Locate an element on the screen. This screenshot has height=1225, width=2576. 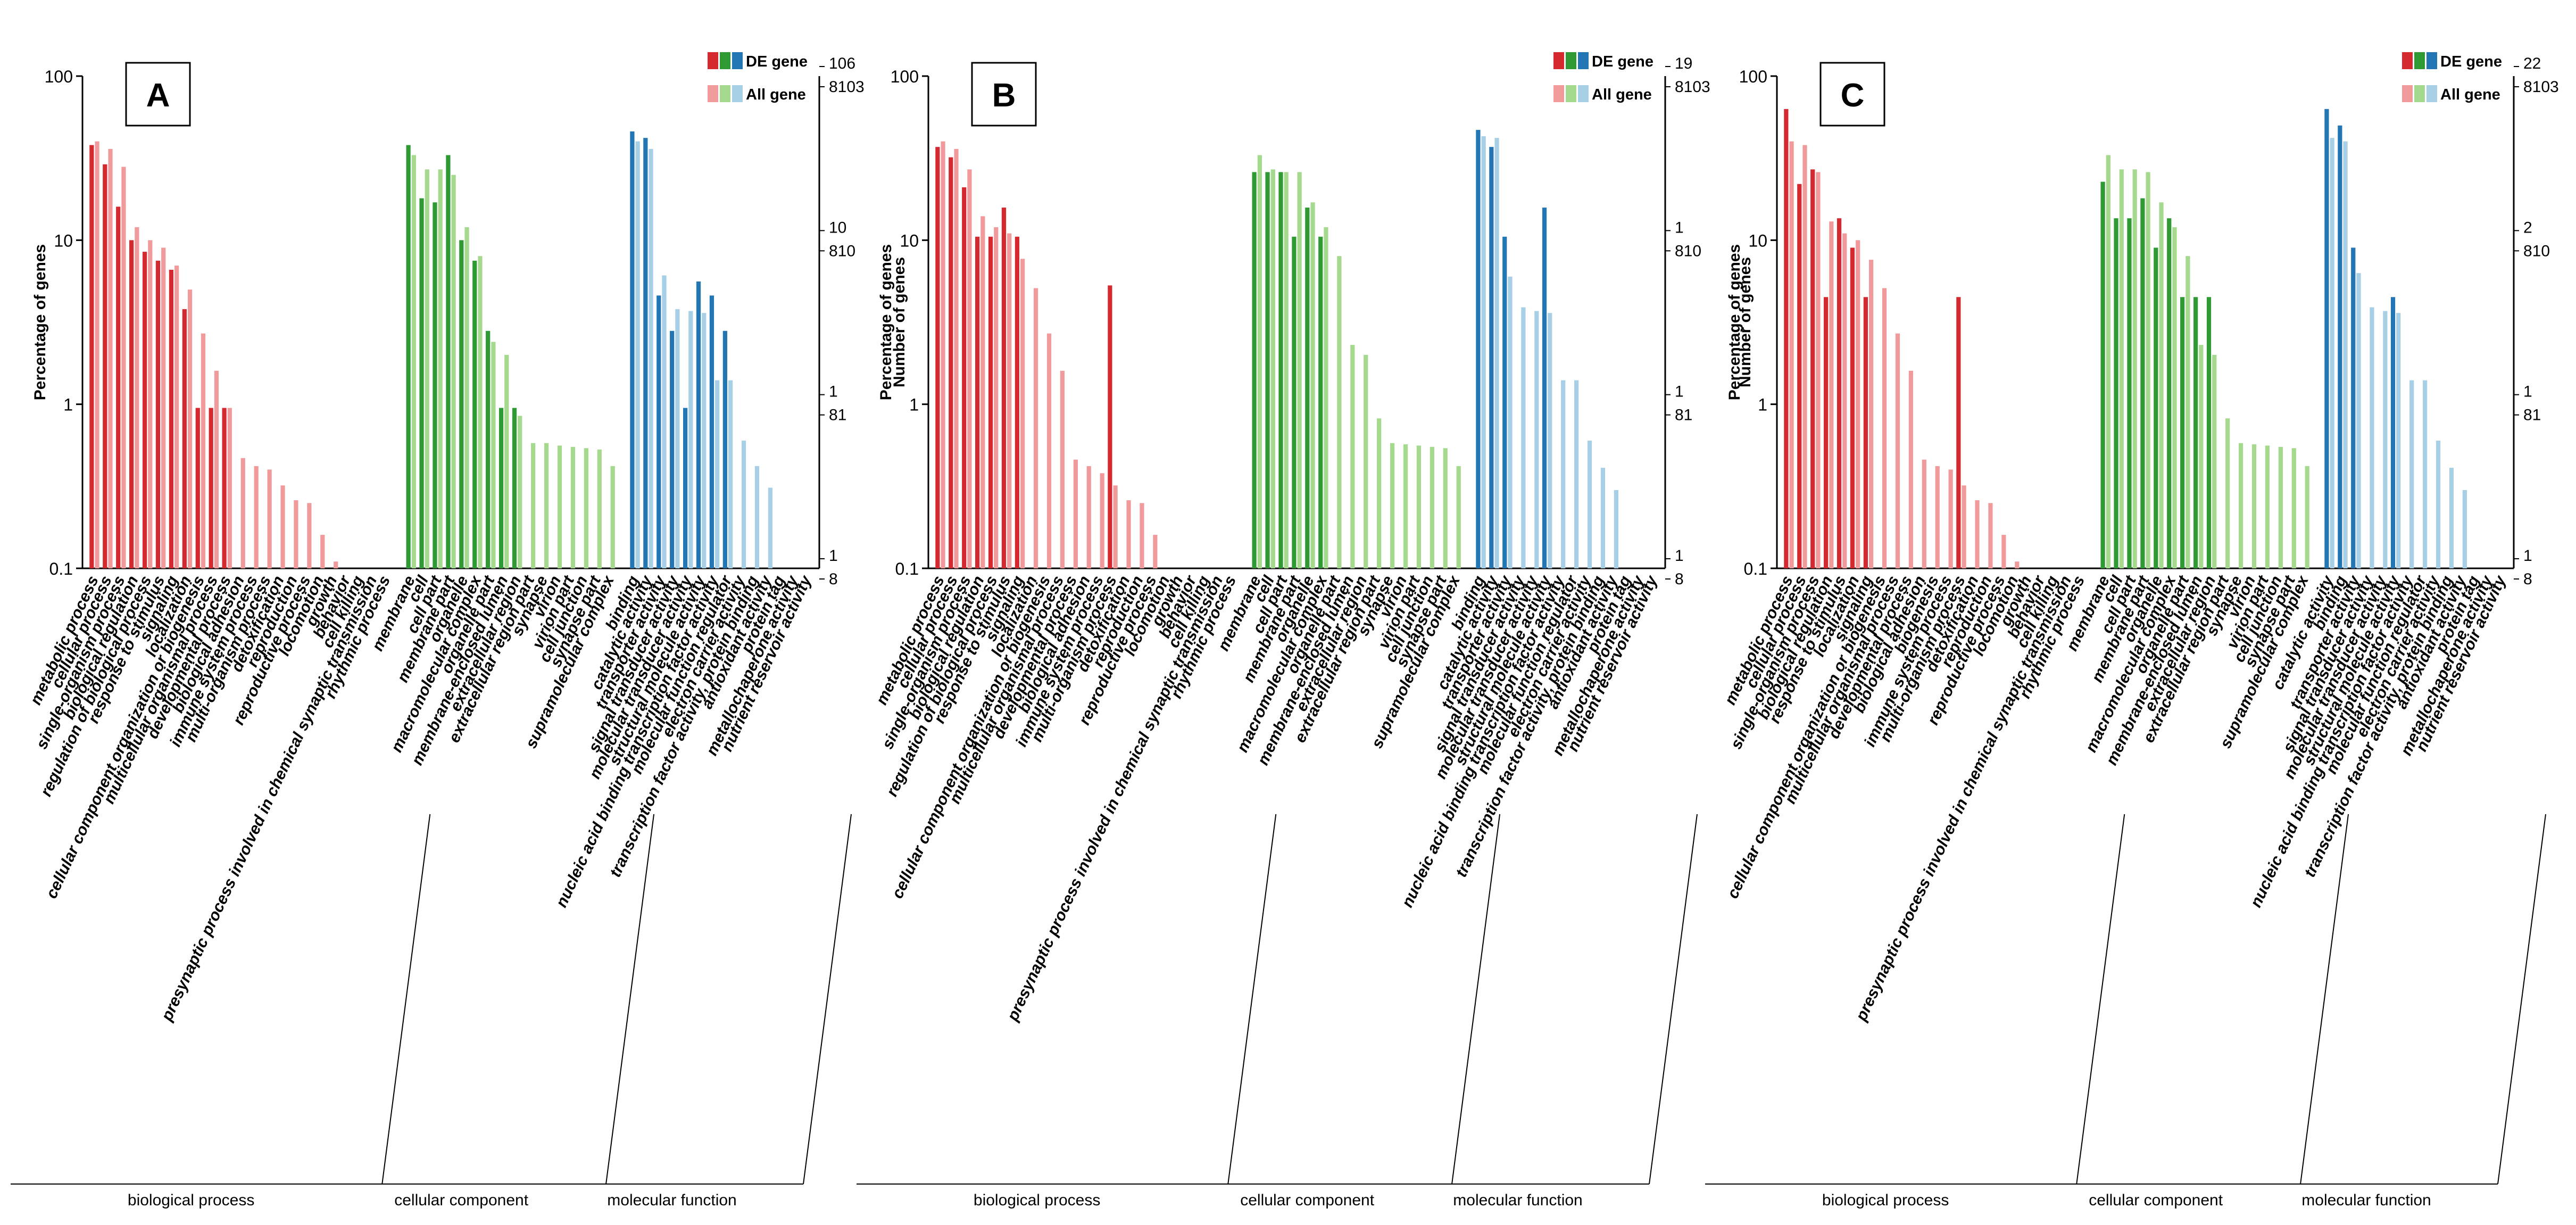
y-axis-title-left: Percentage of genes is located at coordinates (886, 322).